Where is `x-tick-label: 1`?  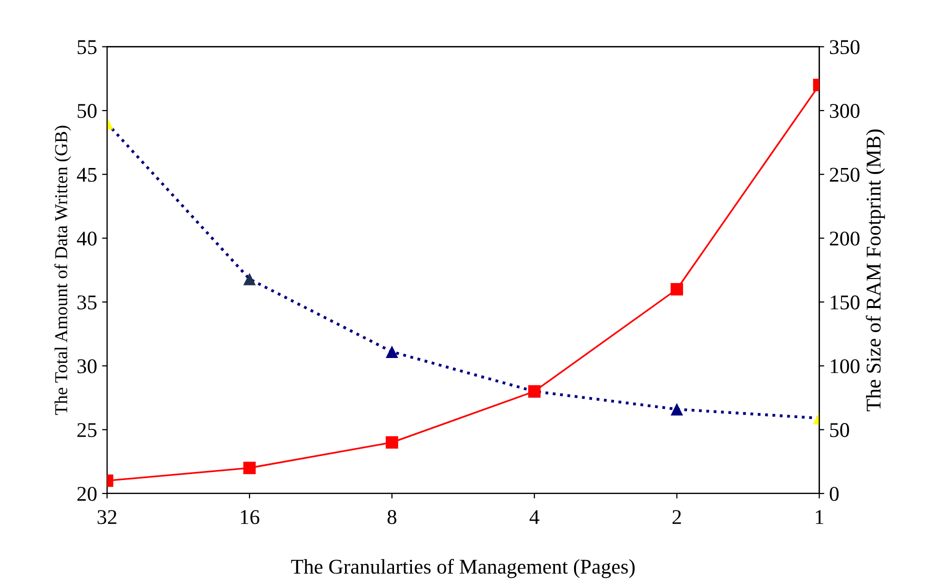 x-tick-label: 1 is located at coordinates (820, 517).